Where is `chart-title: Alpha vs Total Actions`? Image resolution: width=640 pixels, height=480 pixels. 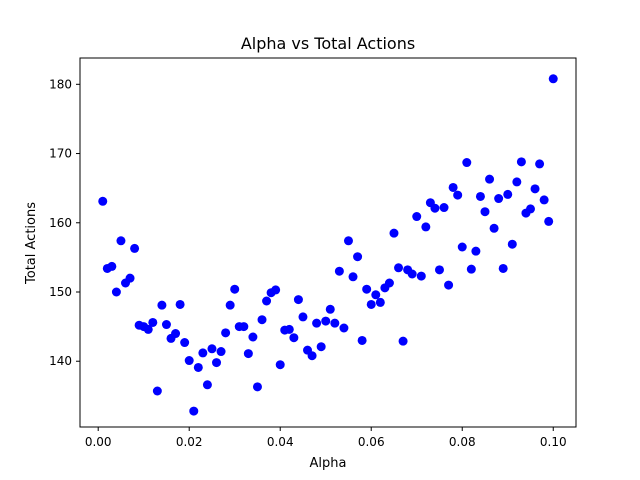 chart-title: Alpha vs Total Actions is located at coordinates (328, 43).